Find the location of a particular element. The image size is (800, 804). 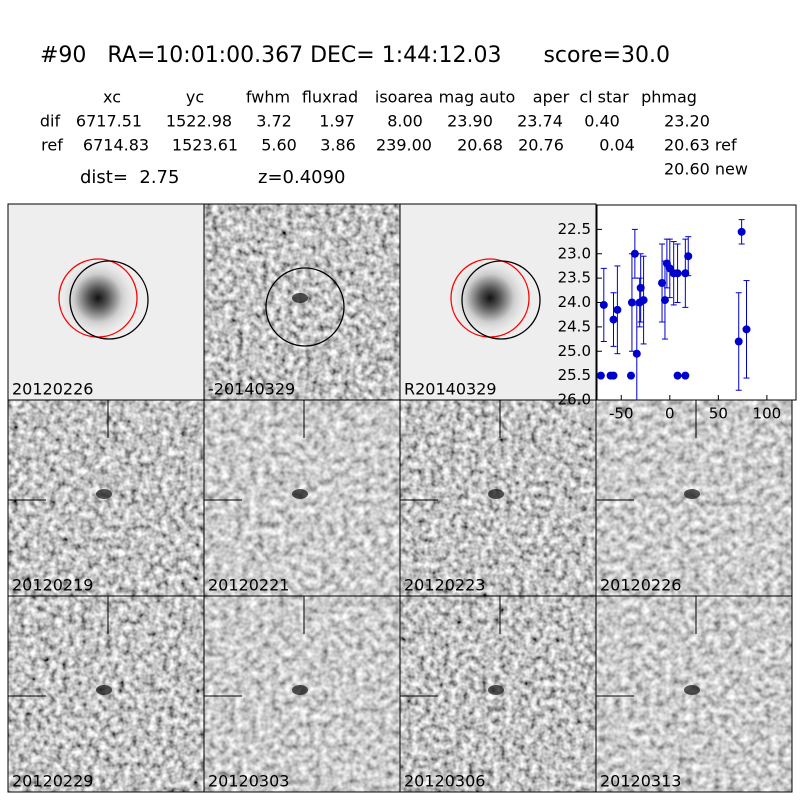

table-cell: 23.90 is located at coordinates (470, 121).